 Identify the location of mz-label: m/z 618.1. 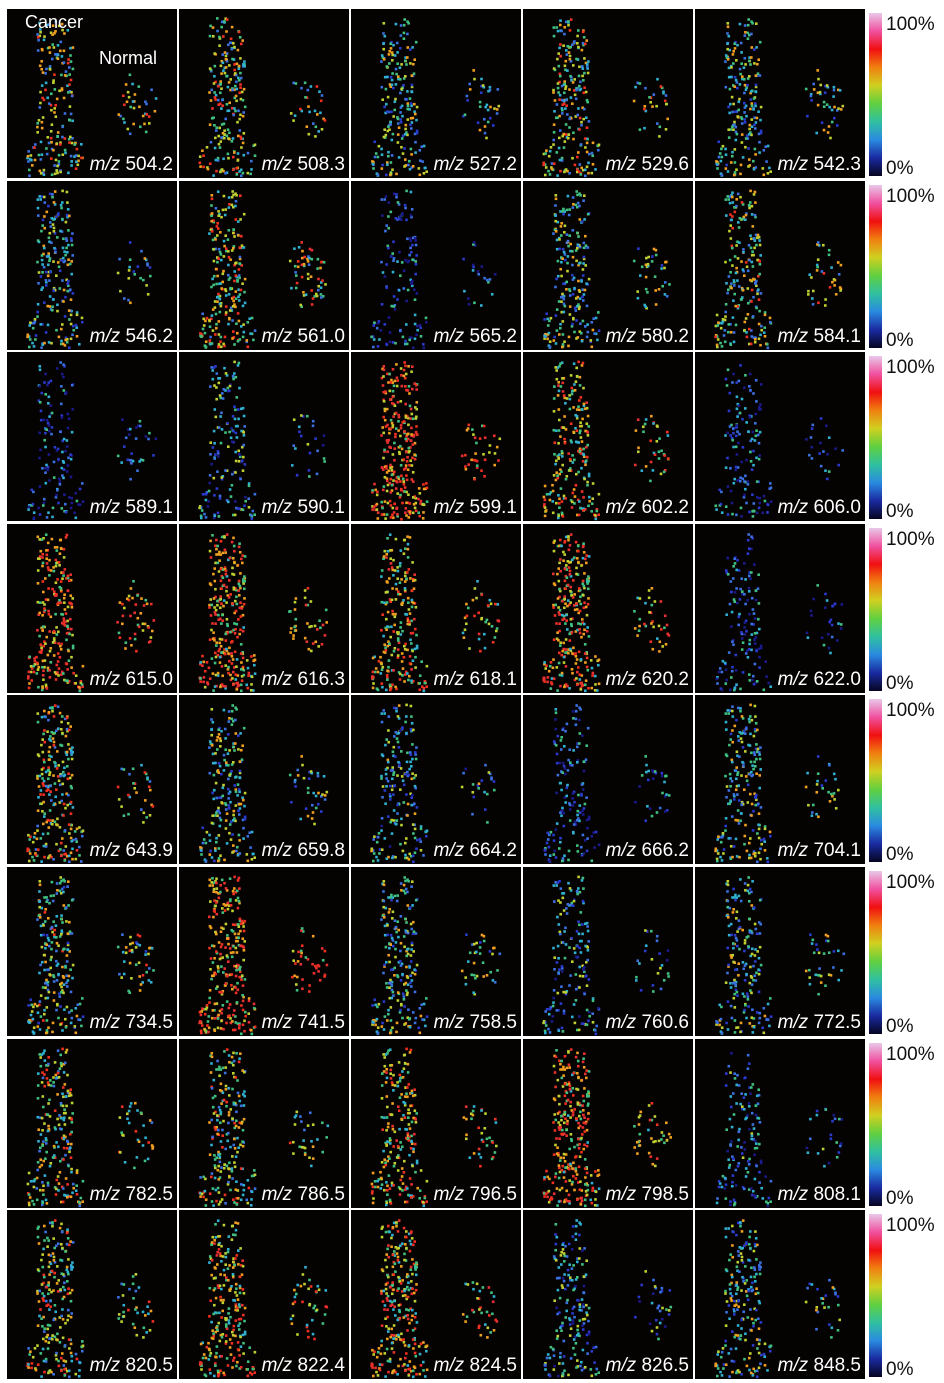
(475, 679).